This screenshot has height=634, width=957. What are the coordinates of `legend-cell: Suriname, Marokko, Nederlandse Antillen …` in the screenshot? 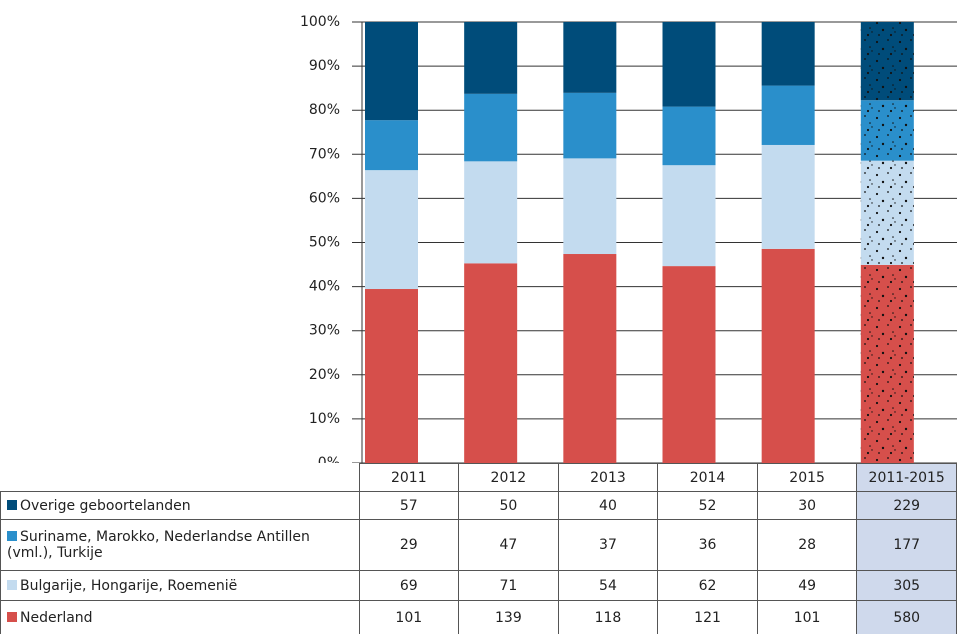 It's located at (180, 545).